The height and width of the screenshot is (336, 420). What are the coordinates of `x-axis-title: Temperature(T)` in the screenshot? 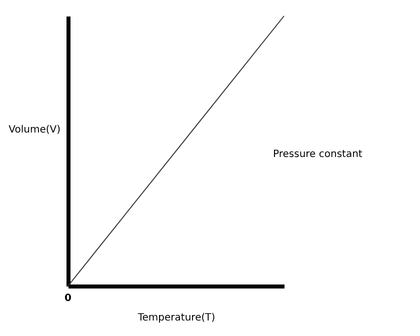 It's located at (176, 318).